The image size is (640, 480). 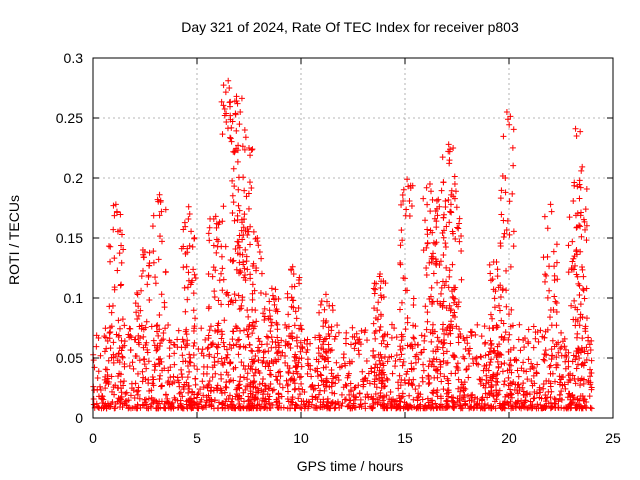 I want to click on x-tick-label: 25, so click(x=613, y=438).